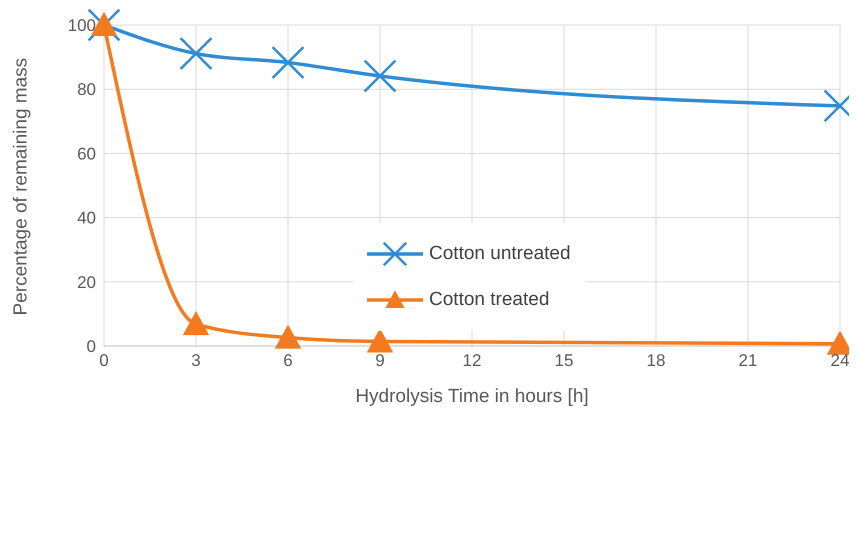 Image resolution: width=857 pixels, height=537 pixels. I want to click on x-tick-label: 3, so click(196, 360).